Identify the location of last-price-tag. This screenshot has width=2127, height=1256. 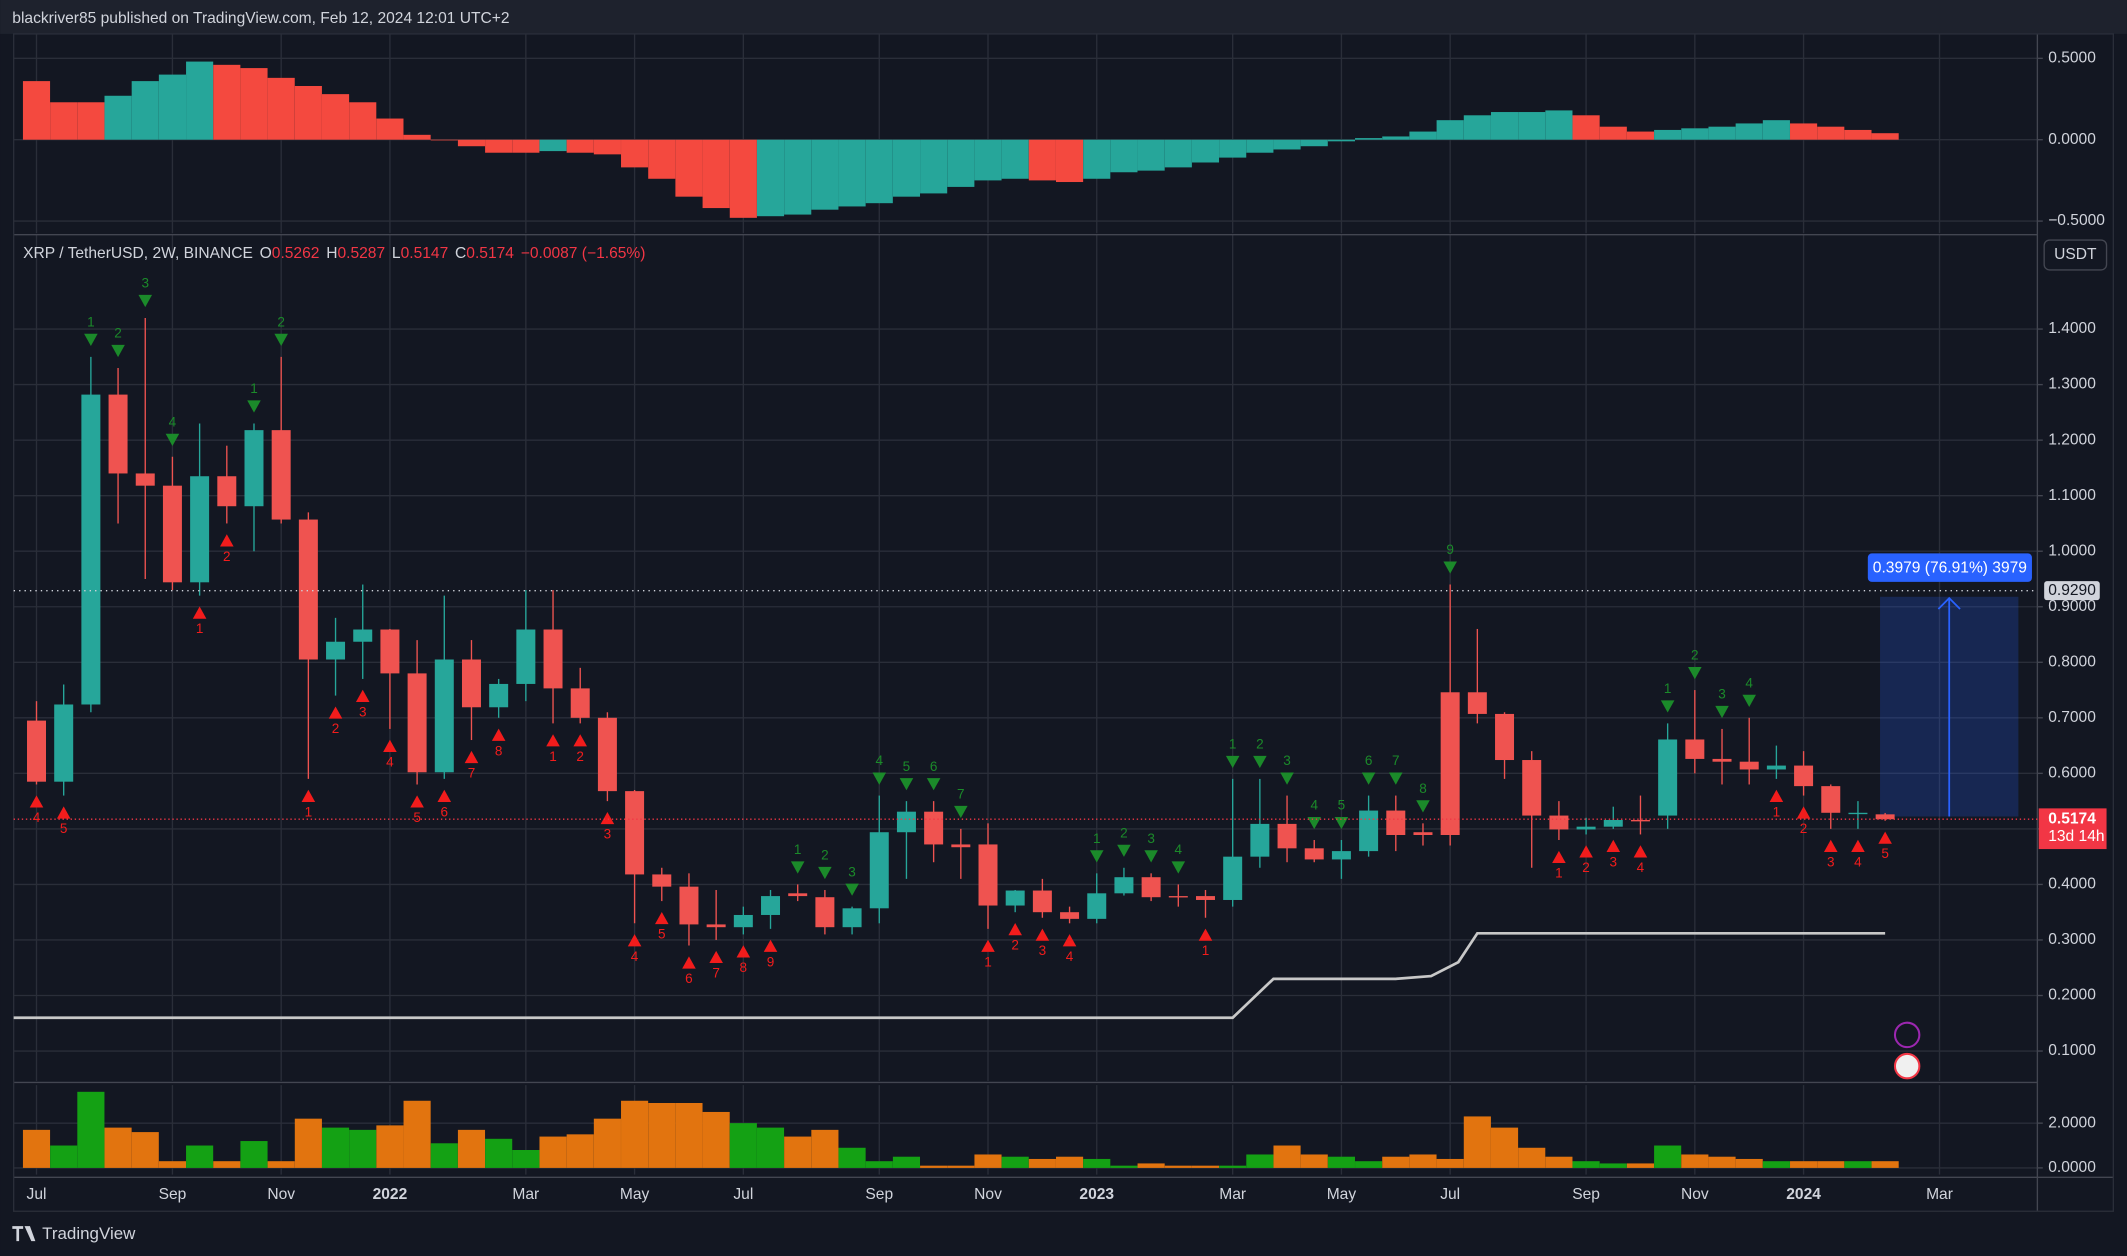
(2072, 829).